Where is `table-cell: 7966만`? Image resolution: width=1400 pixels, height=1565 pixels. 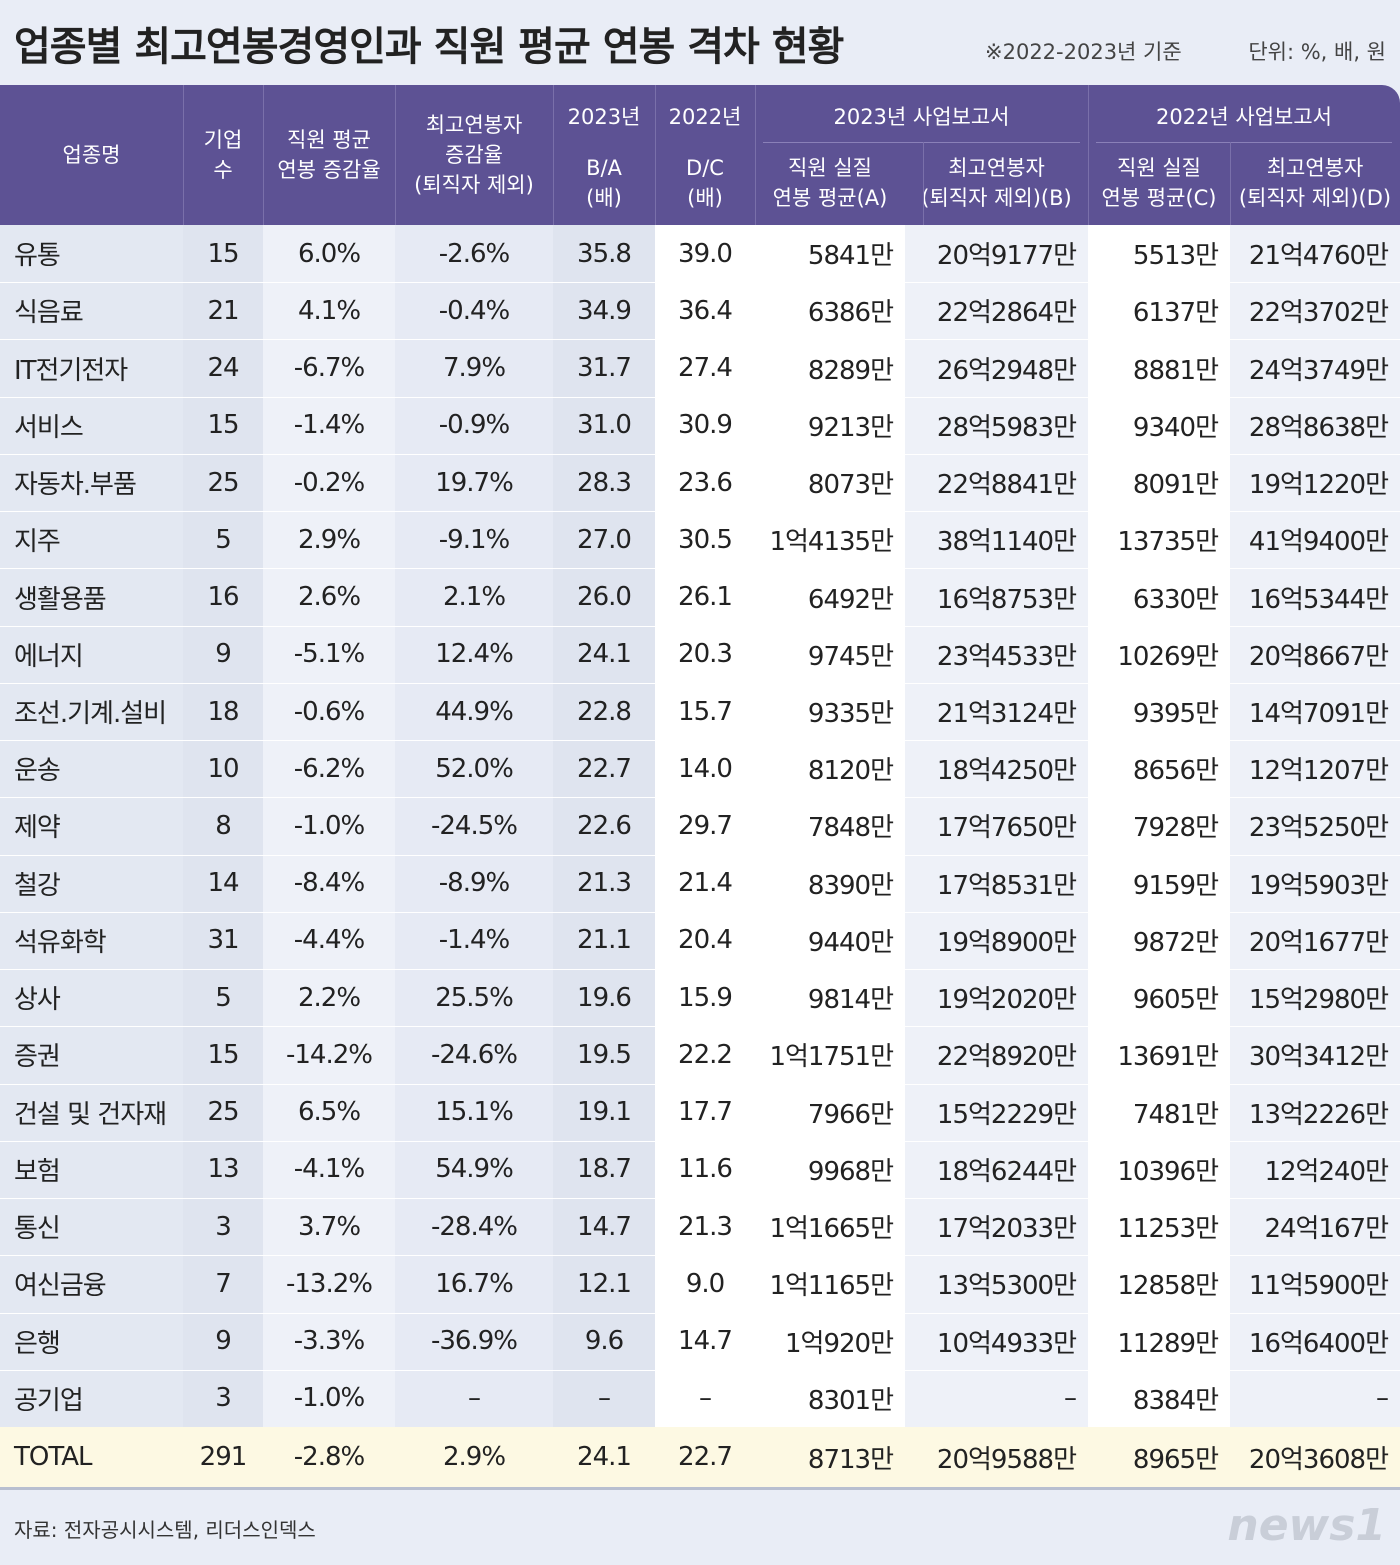 table-cell: 7966만 is located at coordinates (850, 1114).